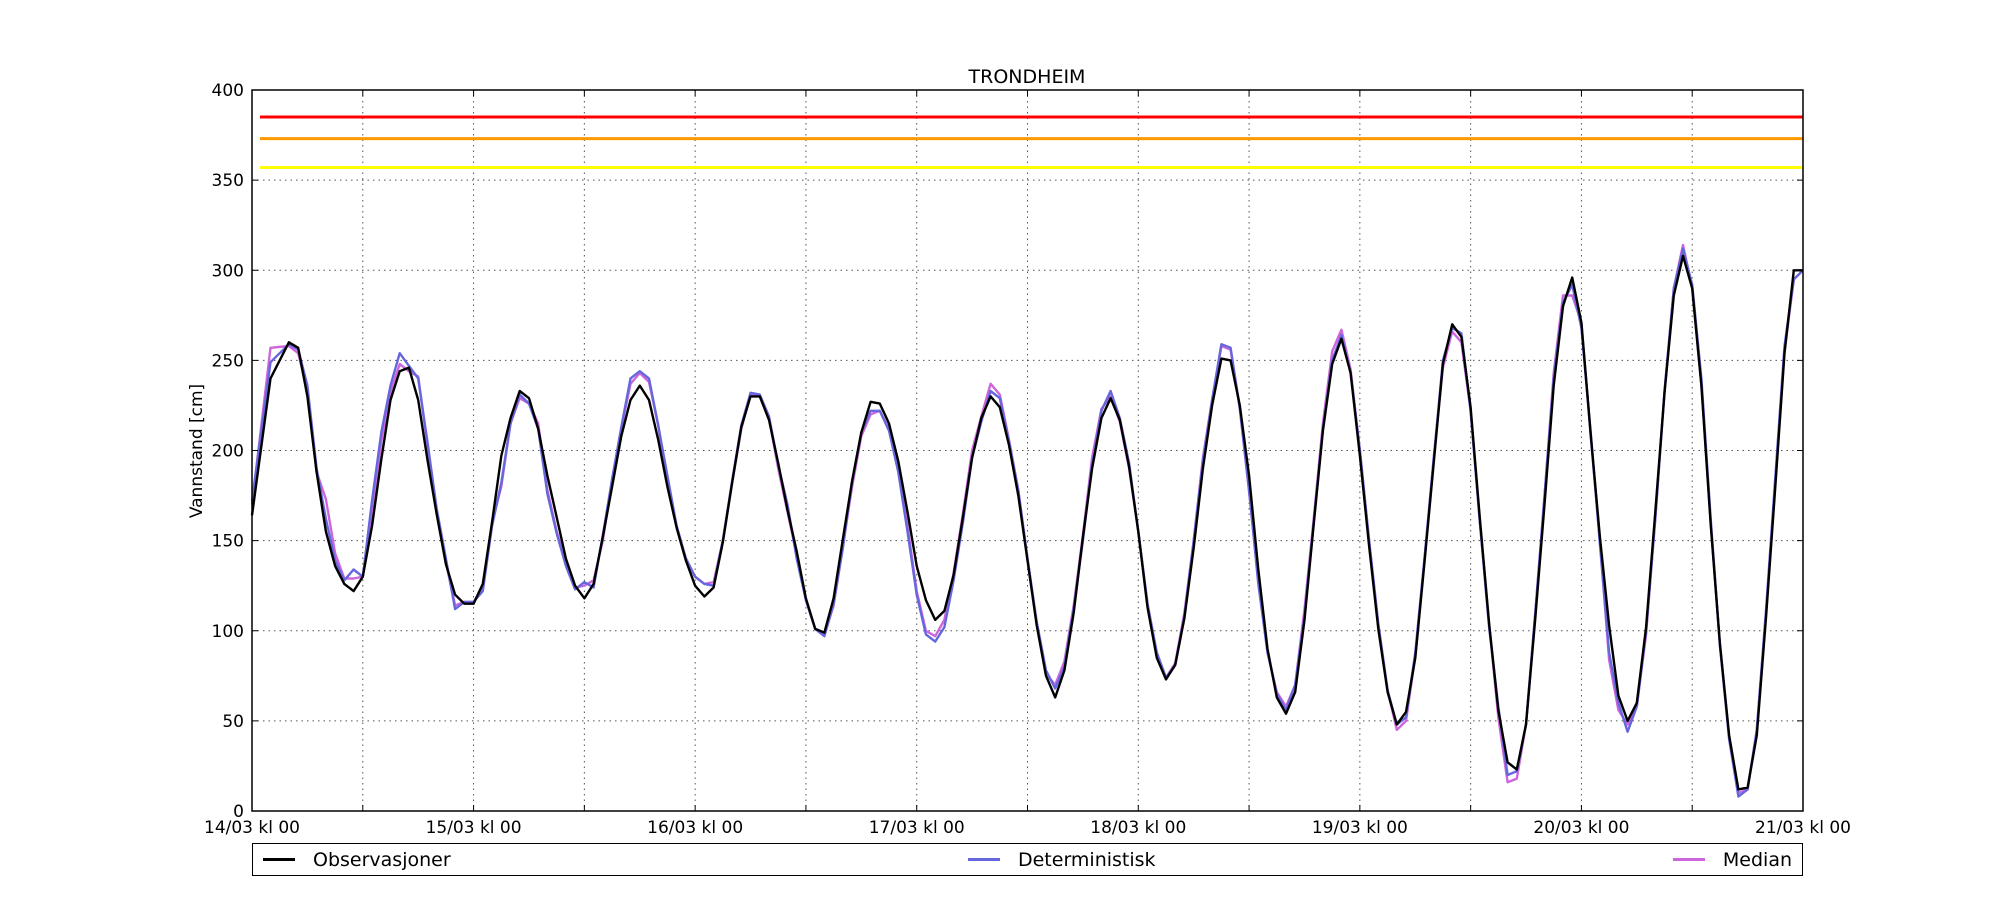 The width and height of the screenshot is (2000, 900). I want to click on legend-swatch-observasjoner, so click(279, 859).